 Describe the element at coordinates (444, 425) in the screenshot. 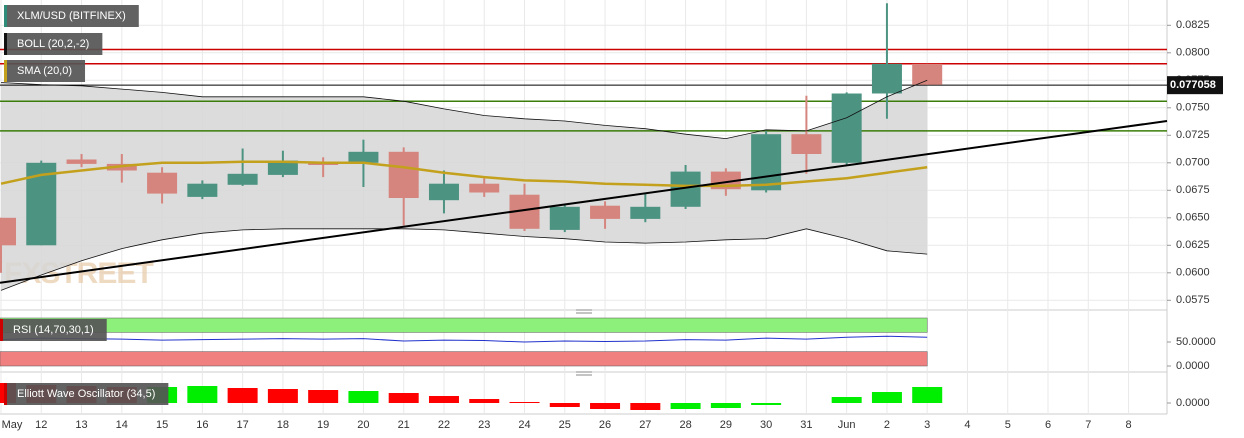

I see `x-tick-label: 22` at that location.